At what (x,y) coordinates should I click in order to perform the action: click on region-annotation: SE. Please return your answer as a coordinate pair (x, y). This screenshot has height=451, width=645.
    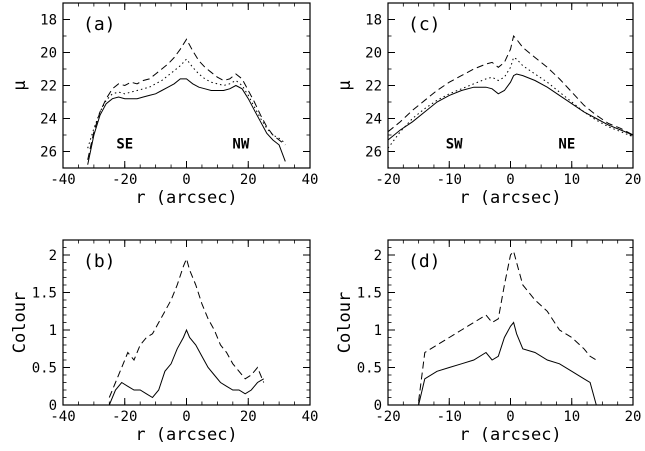
    Looking at the image, I should click on (124, 144).